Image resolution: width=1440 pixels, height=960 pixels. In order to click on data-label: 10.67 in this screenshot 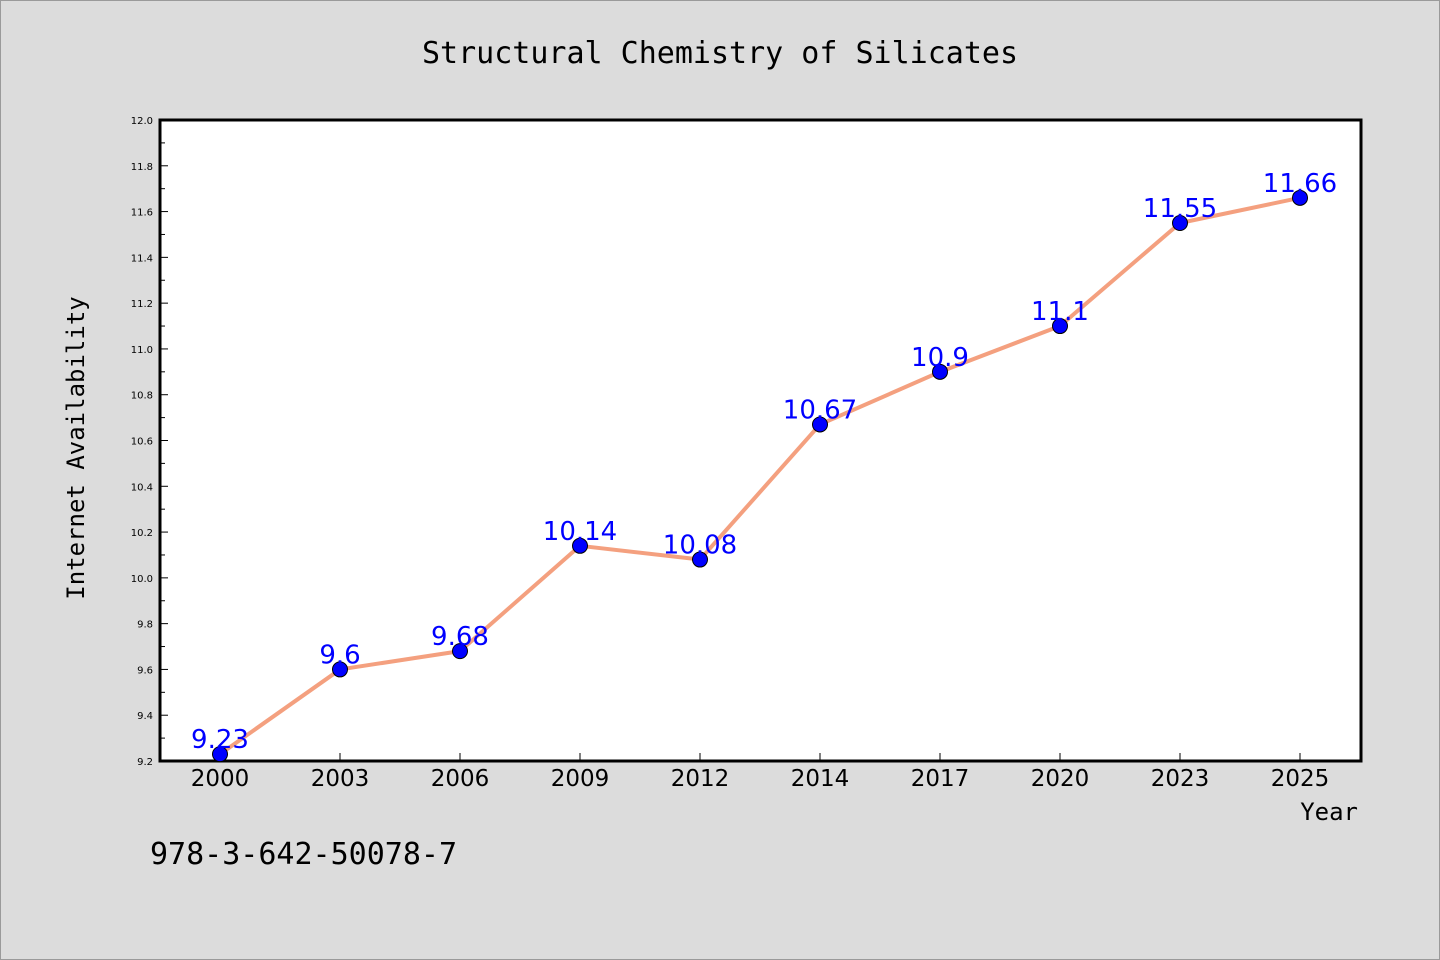, I will do `click(820, 410)`.